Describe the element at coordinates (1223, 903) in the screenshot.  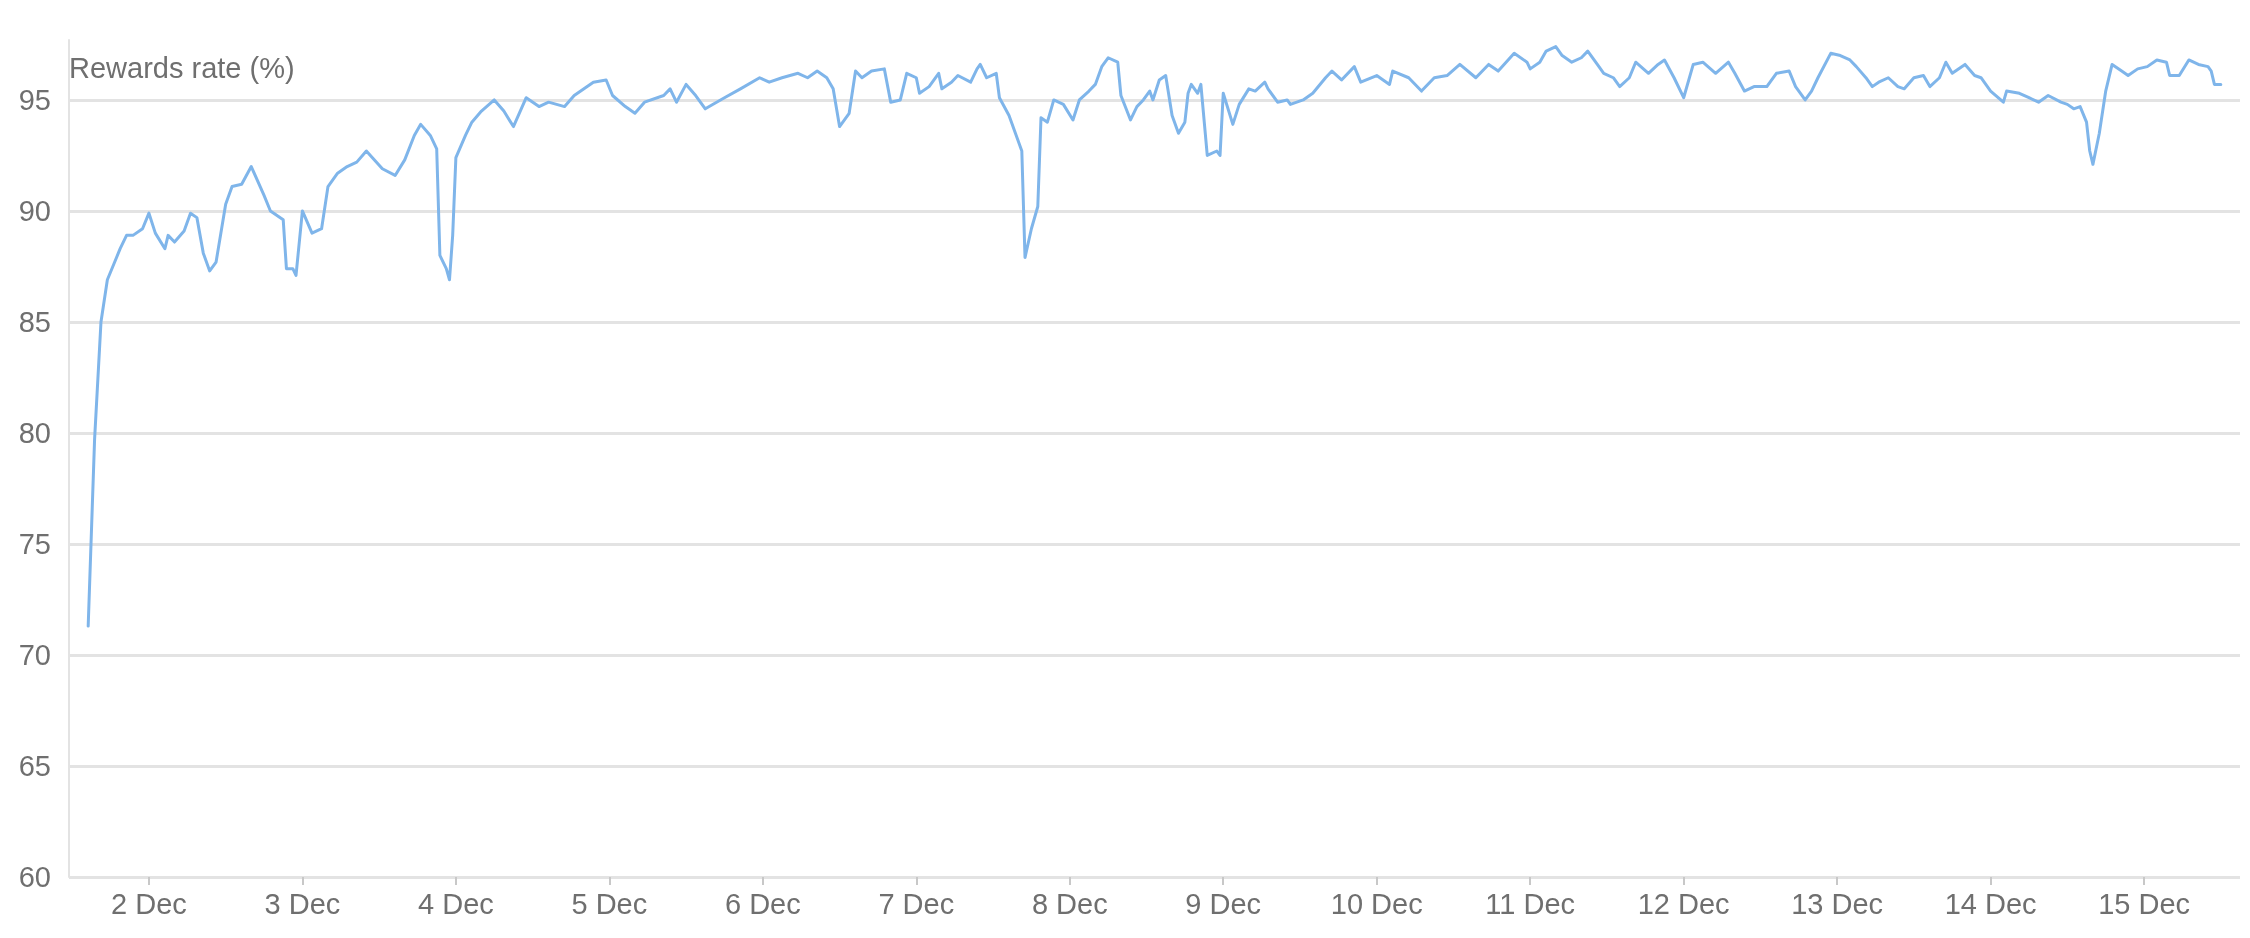
I see `x-tick-label: 9 Dec` at that location.